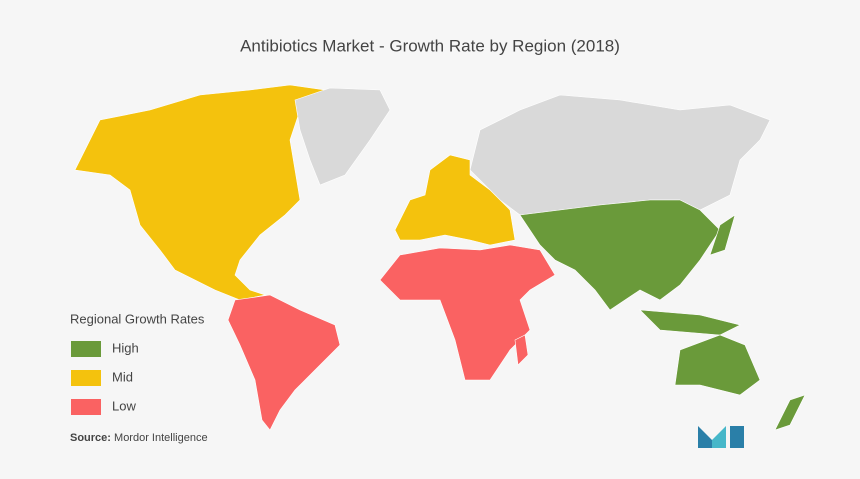 The height and width of the screenshot is (479, 860). What do you see at coordinates (620, 155) in the screenshot?
I see `russia` at bounding box center [620, 155].